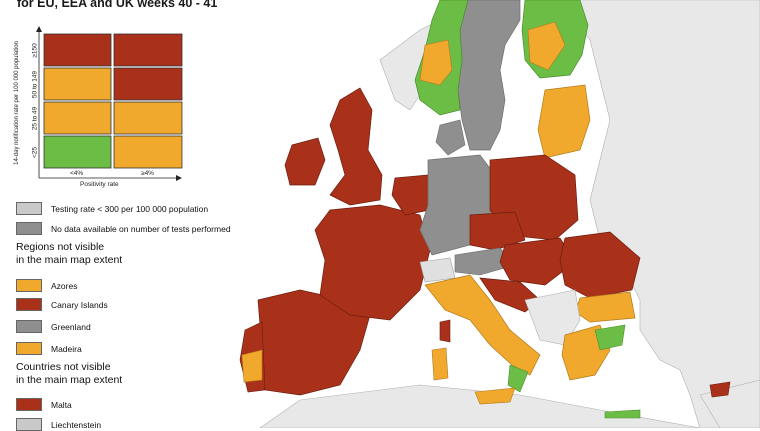  Describe the element at coordinates (437, 270) in the screenshot. I see `region-switzerland` at that location.